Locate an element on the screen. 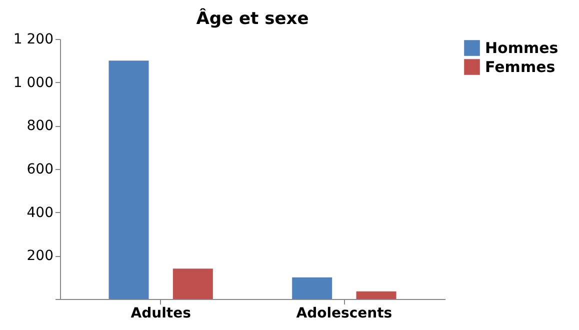 The height and width of the screenshot is (330, 579). legend-label: Femmes is located at coordinates (520, 67).